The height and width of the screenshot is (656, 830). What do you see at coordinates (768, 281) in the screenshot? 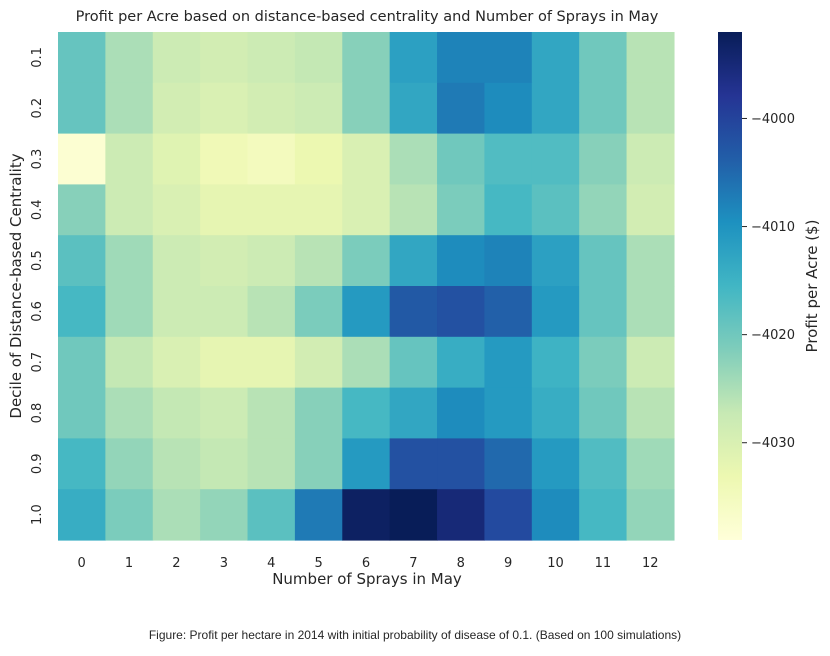
I see `colorbar-ticks: −4000 −4010 −4020 −4030` at bounding box center [768, 281].